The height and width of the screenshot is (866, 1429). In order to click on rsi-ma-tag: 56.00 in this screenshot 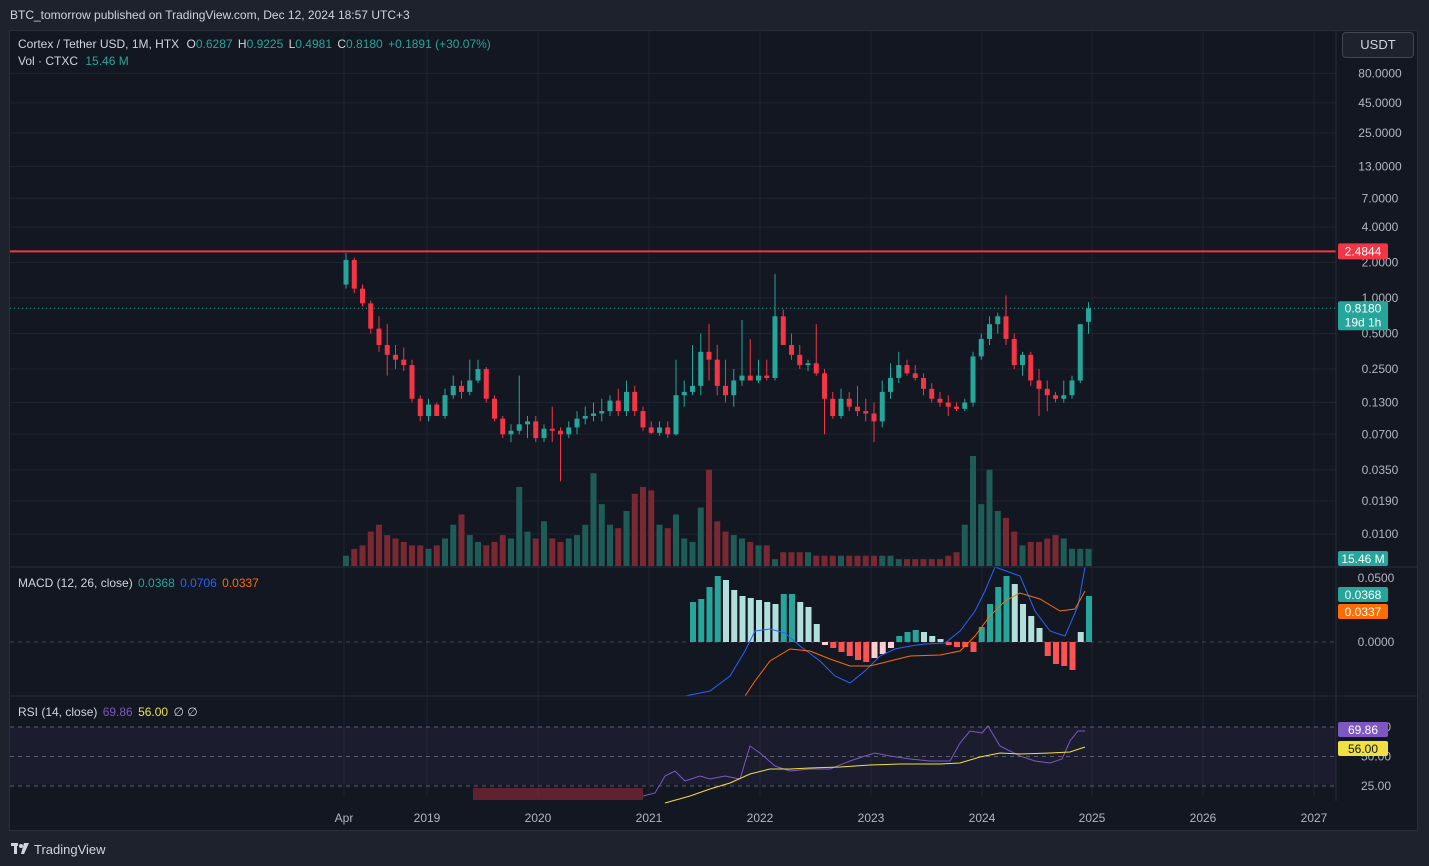, I will do `click(1363, 749)`.